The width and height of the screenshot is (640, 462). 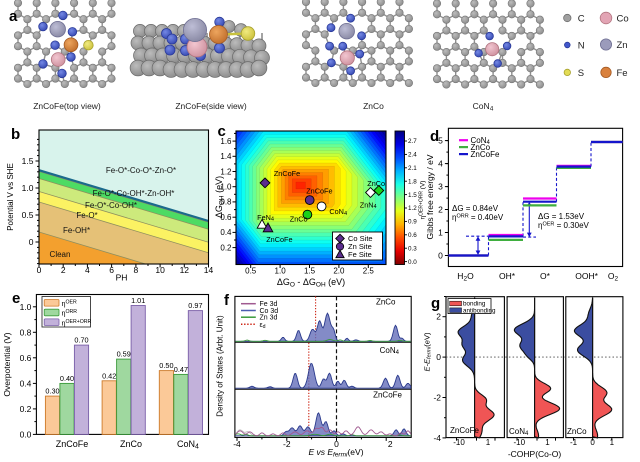 I want to click on svg-text: H2O, so click(x=465, y=277).